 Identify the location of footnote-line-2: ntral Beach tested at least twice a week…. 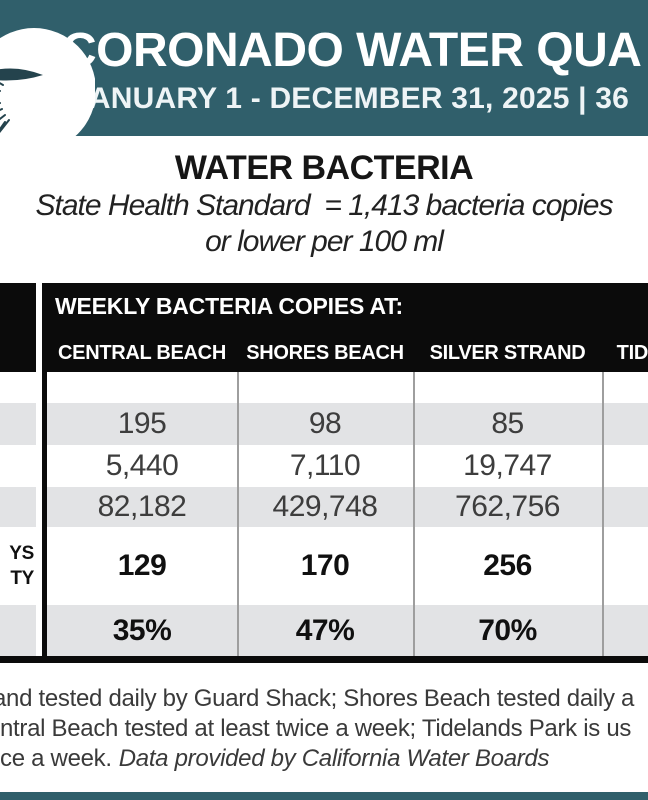
(316, 728).